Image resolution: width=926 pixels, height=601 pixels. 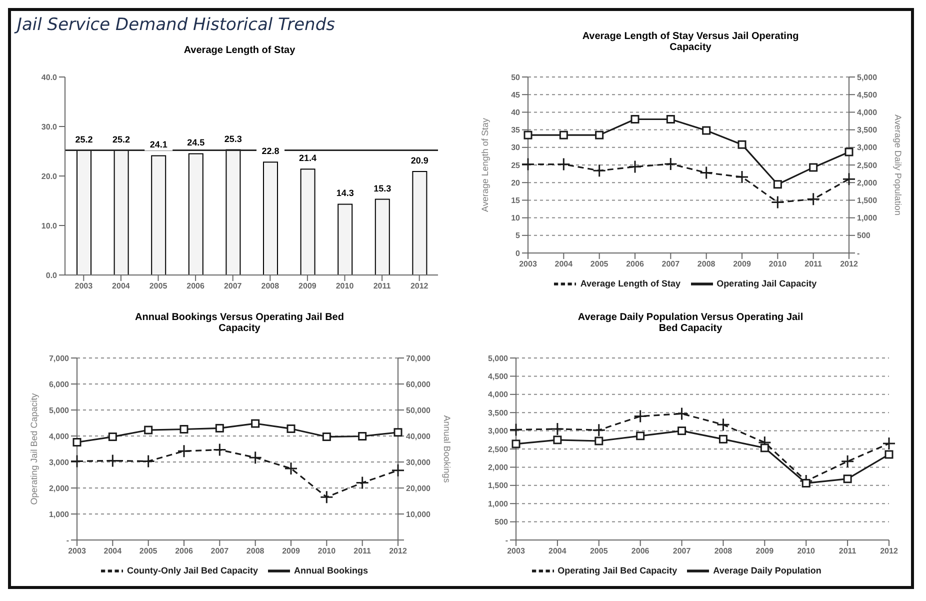 I want to click on data-label: 21.4, so click(x=308, y=158).